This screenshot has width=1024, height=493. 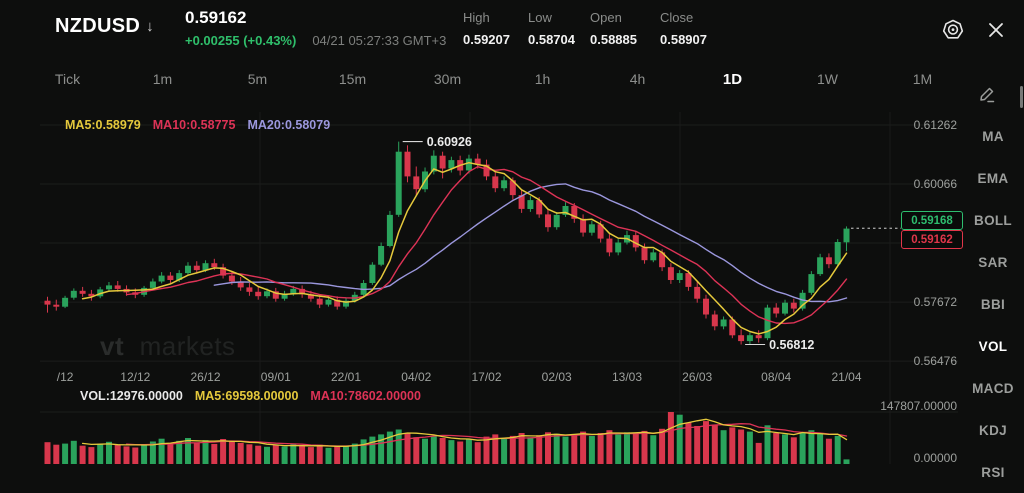 What do you see at coordinates (65, 377) in the screenshot?
I see `x-axis-label: /12` at bounding box center [65, 377].